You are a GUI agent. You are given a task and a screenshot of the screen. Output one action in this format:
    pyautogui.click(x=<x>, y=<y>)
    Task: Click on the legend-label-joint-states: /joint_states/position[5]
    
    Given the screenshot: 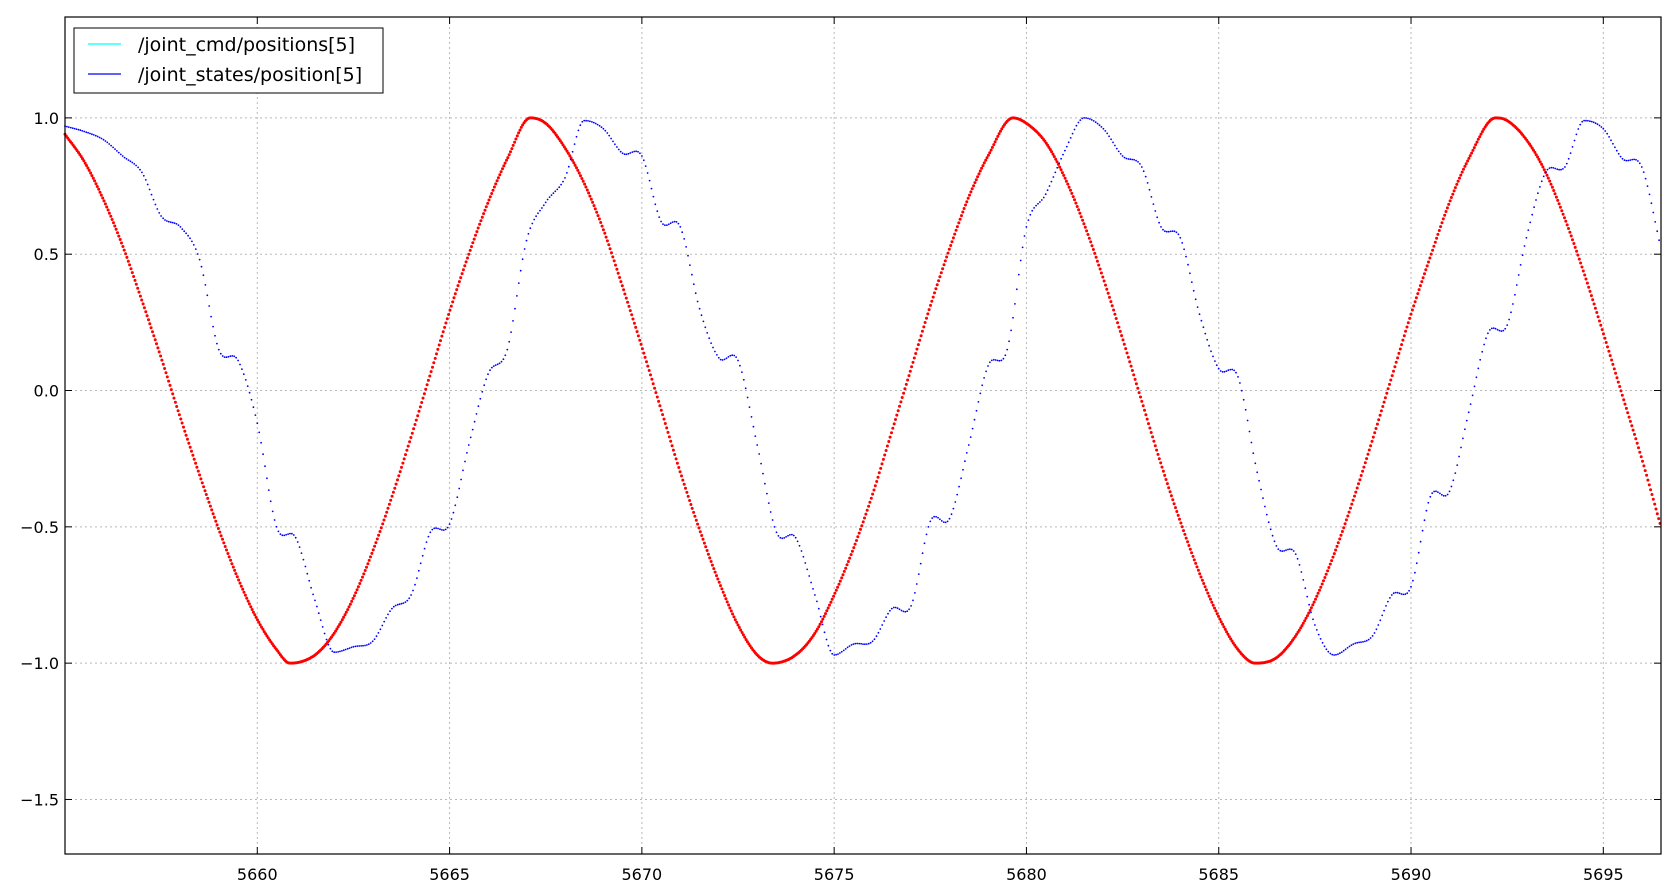 What is the action you would take?
    pyautogui.click(x=250, y=75)
    